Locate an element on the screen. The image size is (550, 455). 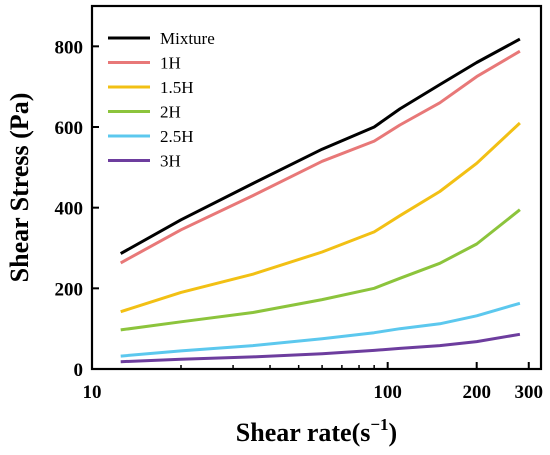
x-tick-label: 100 is located at coordinates (387, 392).